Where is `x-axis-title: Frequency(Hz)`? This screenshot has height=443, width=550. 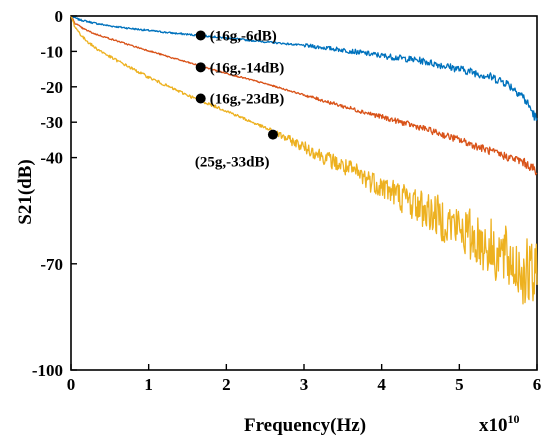
x-axis-title: Frequency(Hz) is located at coordinates (305, 425).